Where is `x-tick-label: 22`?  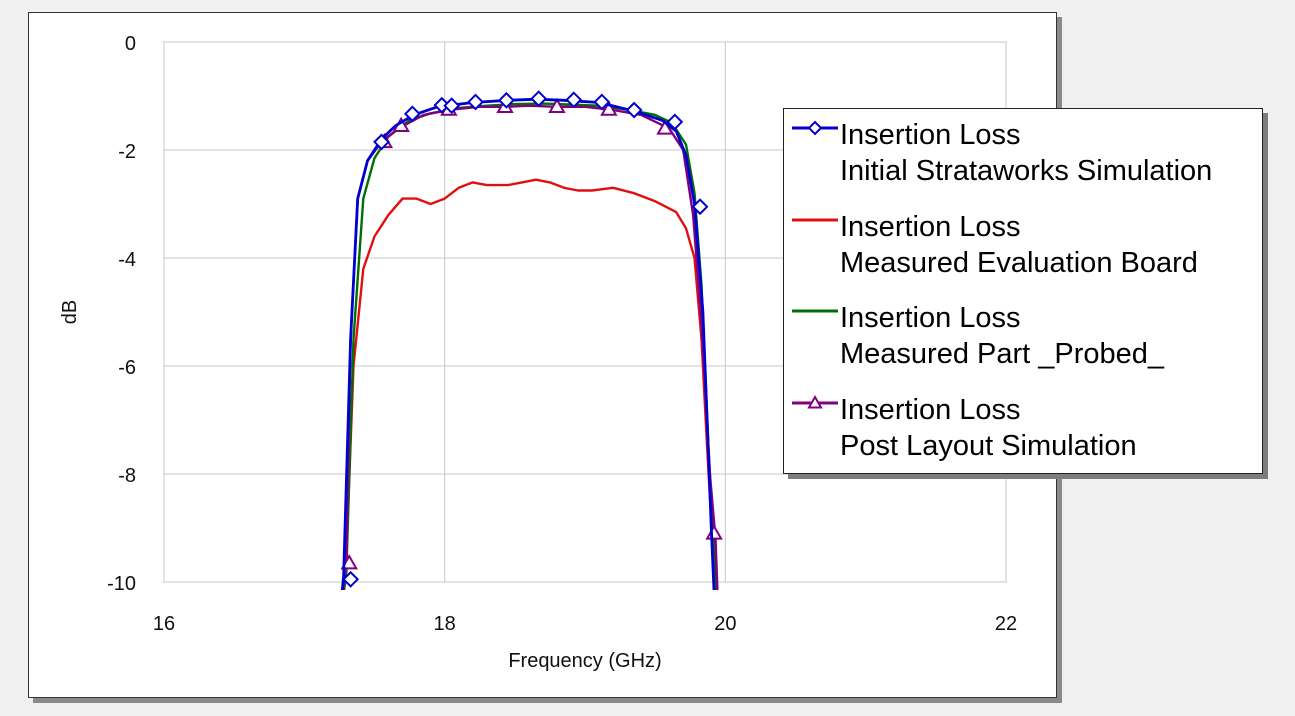
x-tick-label: 22 is located at coordinates (1006, 624).